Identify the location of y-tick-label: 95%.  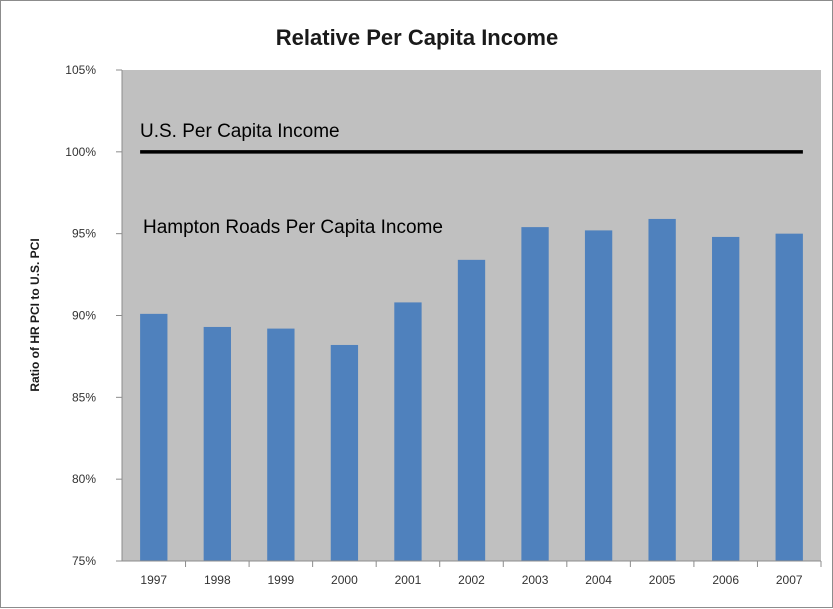
(84, 234).